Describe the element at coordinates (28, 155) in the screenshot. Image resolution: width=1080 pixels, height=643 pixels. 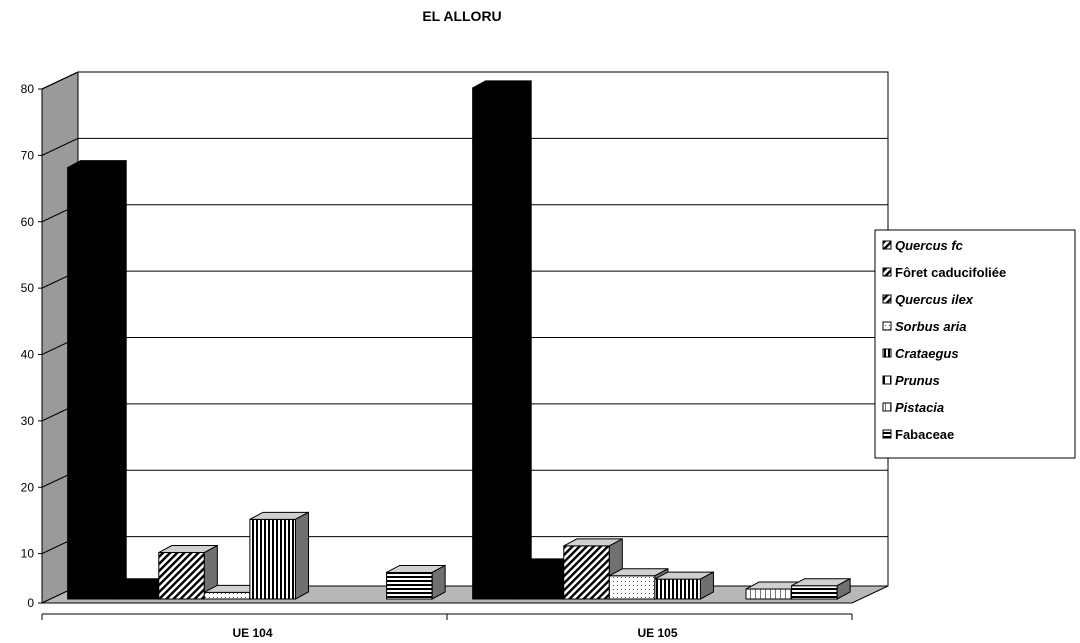
I see `y-tick-label: 70` at that location.